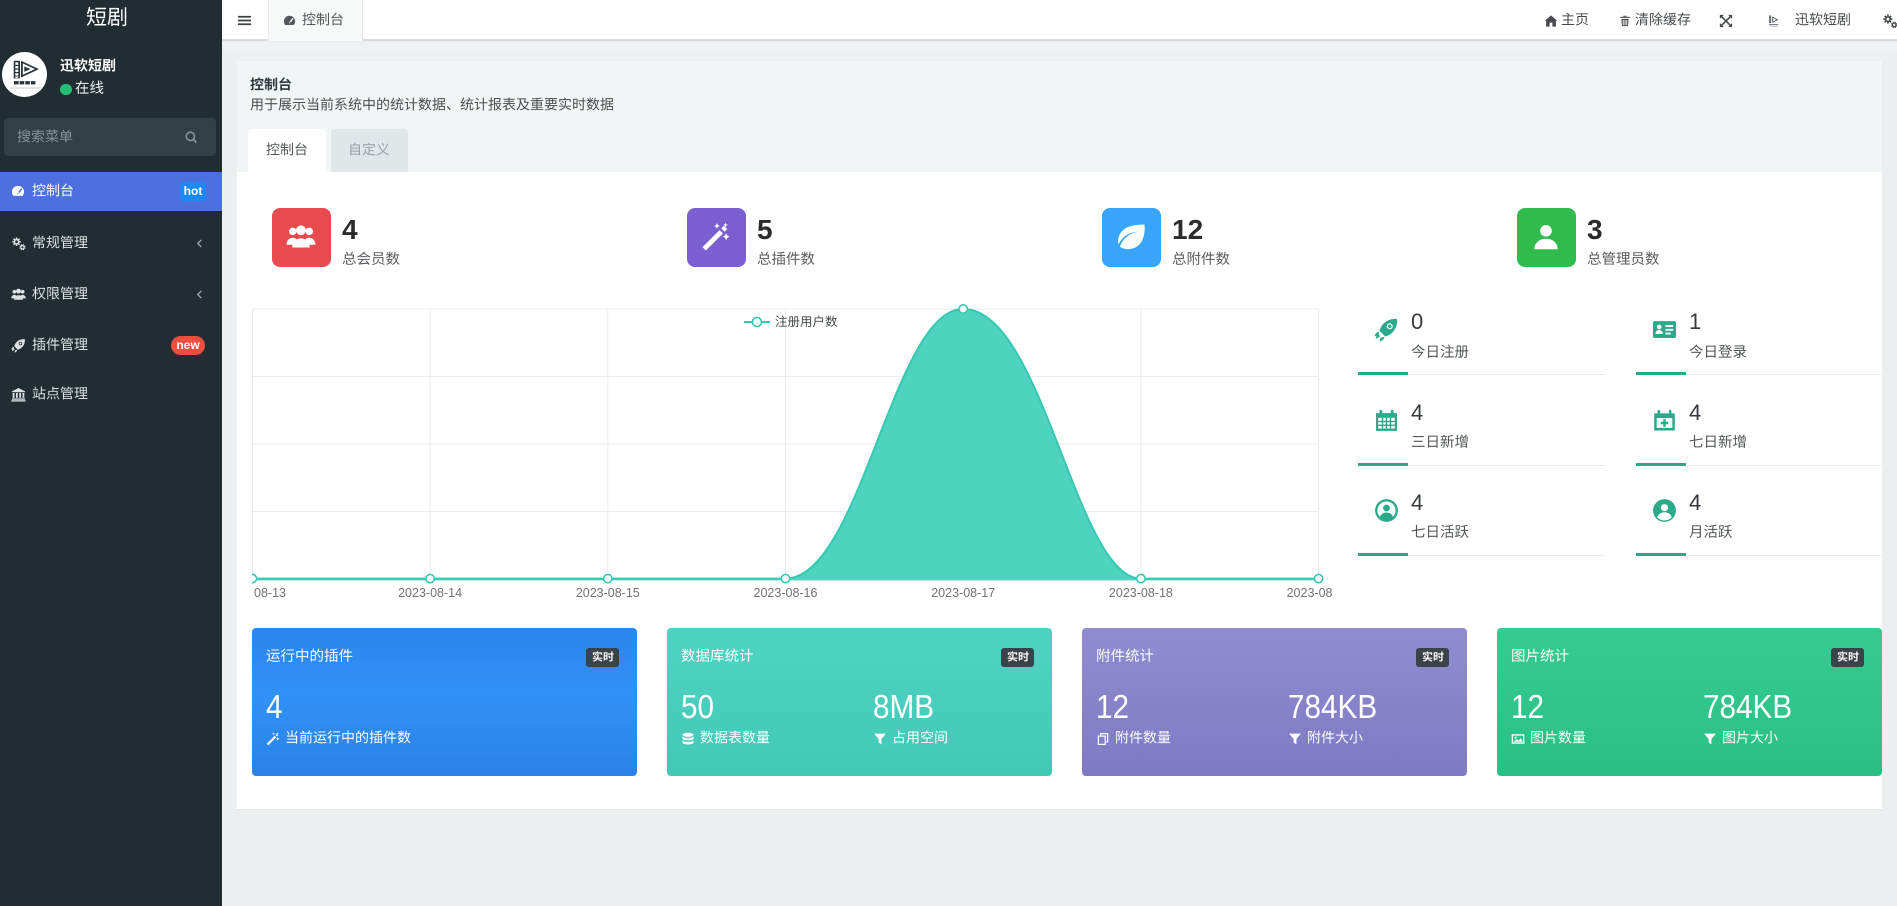 Image resolution: width=1897 pixels, height=906 pixels. Describe the element at coordinates (608, 593) in the screenshot. I see `svg-text: 2023-08-15` at that location.